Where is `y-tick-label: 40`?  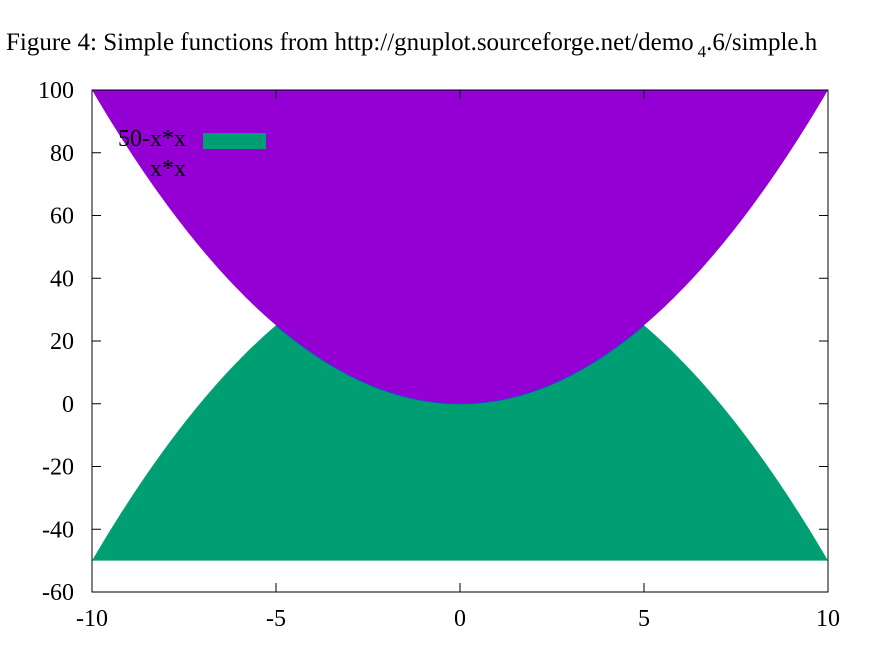
y-tick-label: 40 is located at coordinates (62, 279).